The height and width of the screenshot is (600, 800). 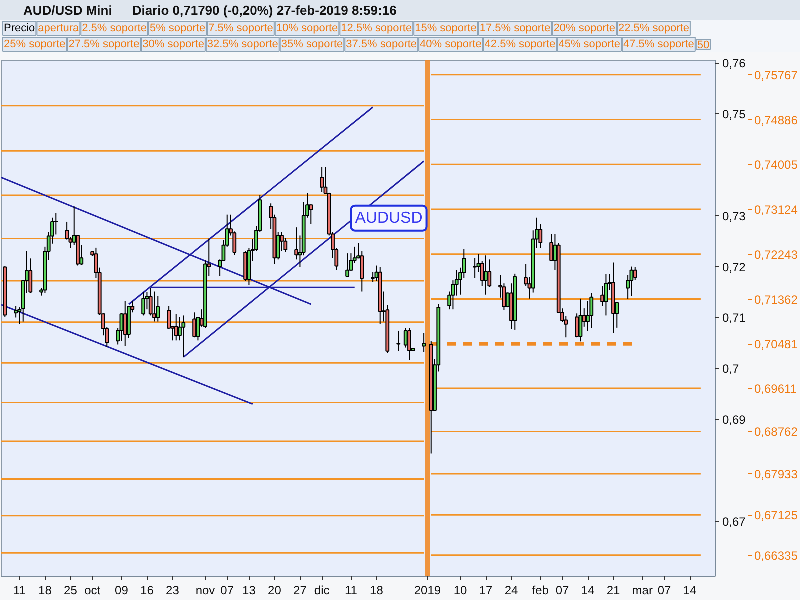 What do you see at coordinates (734, 267) in the screenshot?
I see `y-tick-label: 0,72` at bounding box center [734, 267].